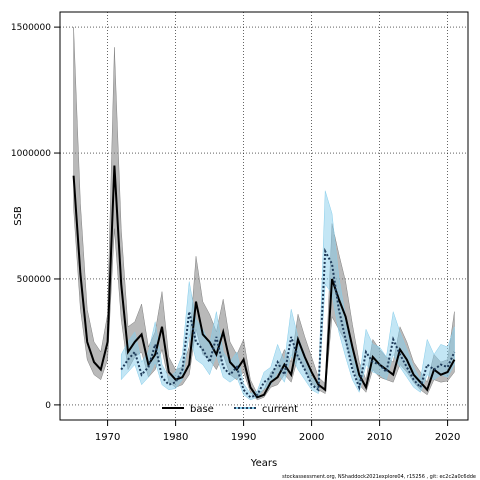 This screenshot has width=480, height=480. What do you see at coordinates (202, 409) in the screenshot?
I see `legend-label-base: base` at bounding box center [202, 409].